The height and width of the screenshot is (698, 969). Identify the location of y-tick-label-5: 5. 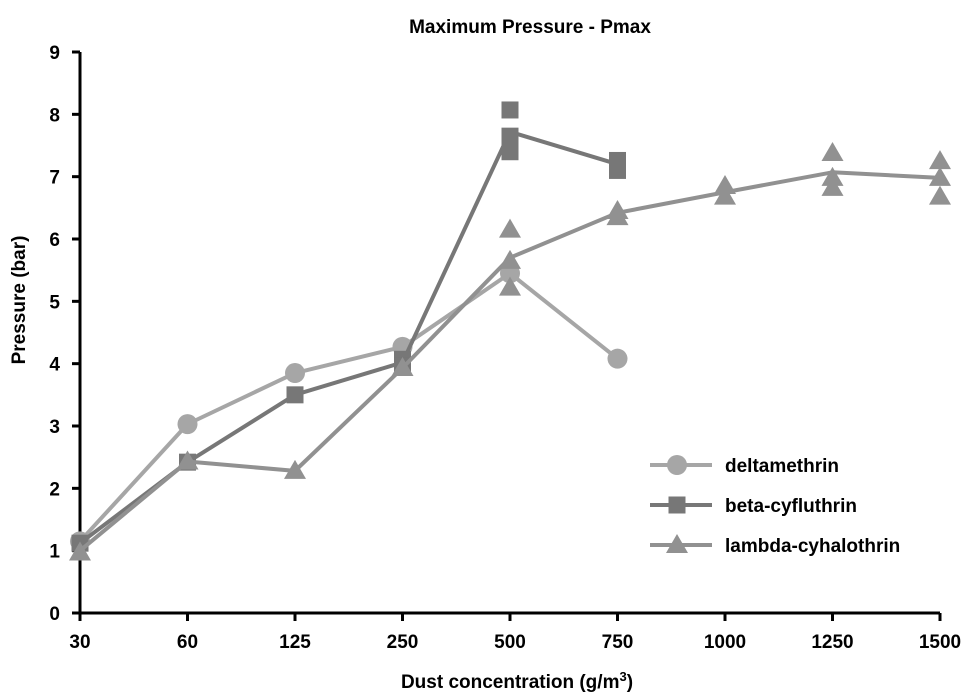
(54, 302).